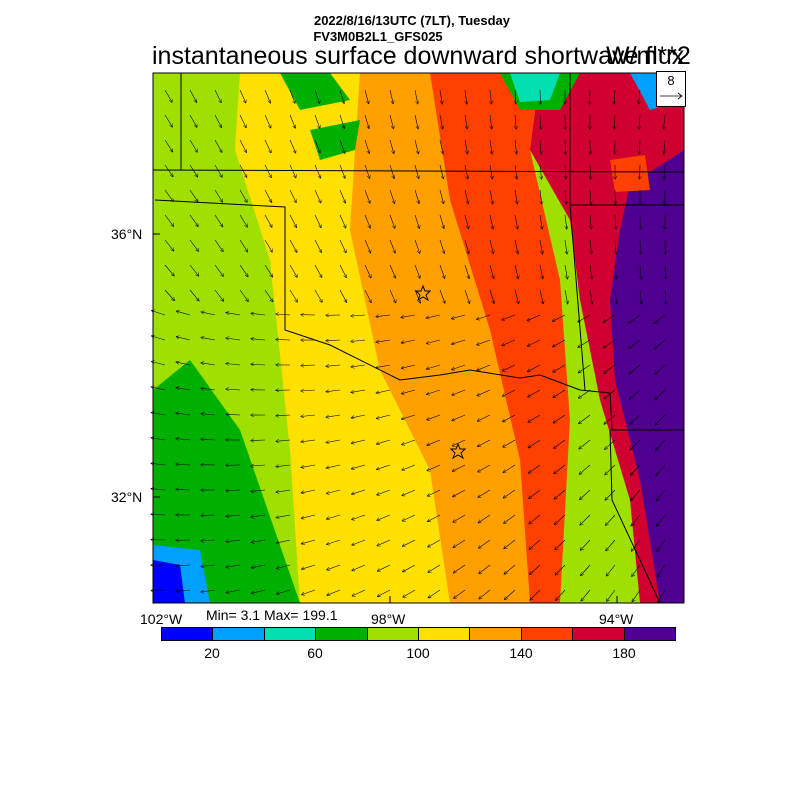  I want to click on date-line: 2022/8/16/13UTC (7LT), Tuesday, so click(412, 20).